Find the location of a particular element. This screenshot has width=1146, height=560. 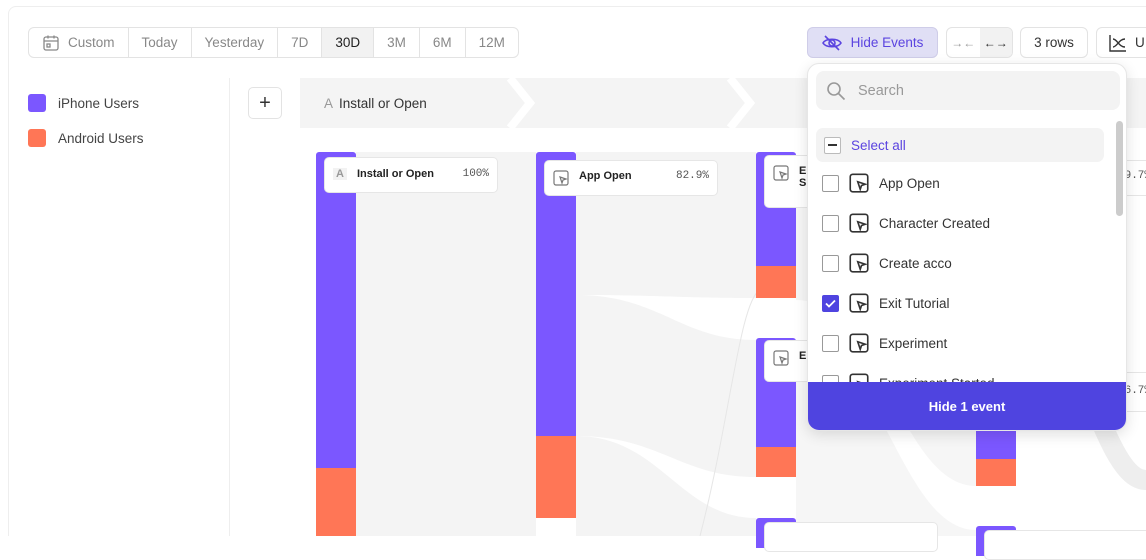

legend-android: Android Users is located at coordinates (86, 138).